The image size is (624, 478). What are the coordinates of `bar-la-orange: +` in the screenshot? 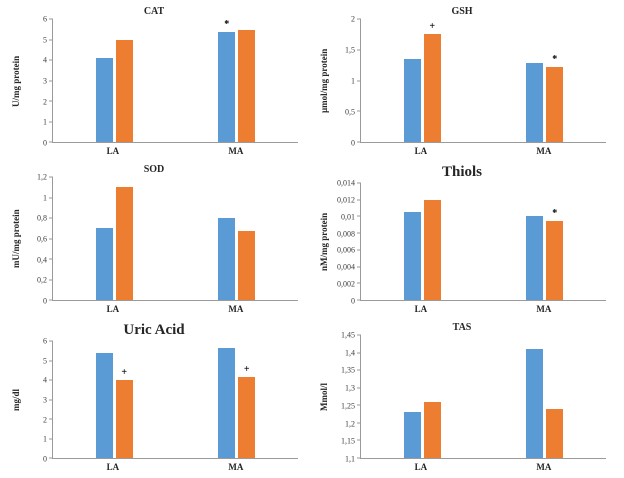 It's located at (124, 412).